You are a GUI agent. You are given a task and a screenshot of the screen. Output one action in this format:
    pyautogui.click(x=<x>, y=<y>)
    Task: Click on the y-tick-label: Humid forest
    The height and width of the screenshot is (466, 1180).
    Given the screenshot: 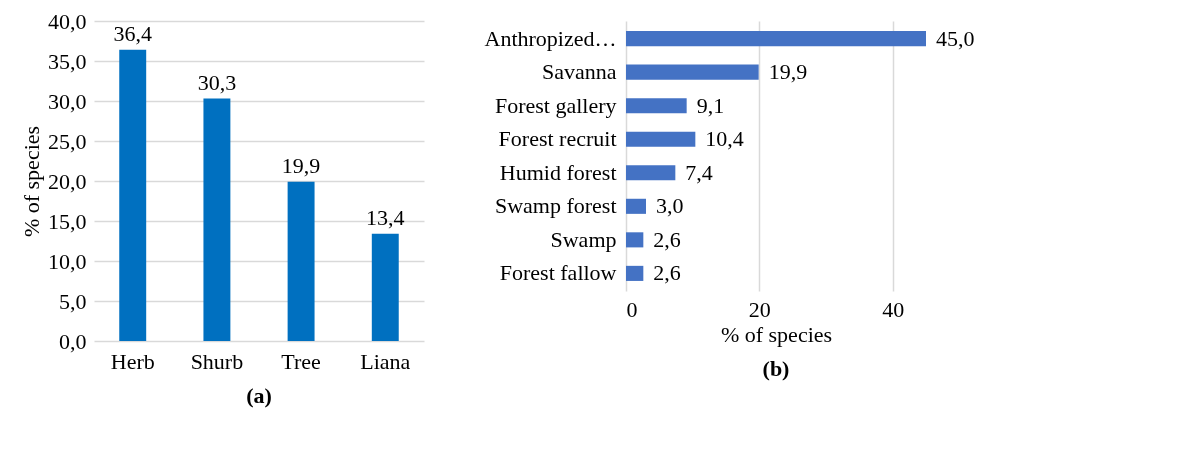 What is the action you would take?
    pyautogui.click(x=558, y=172)
    